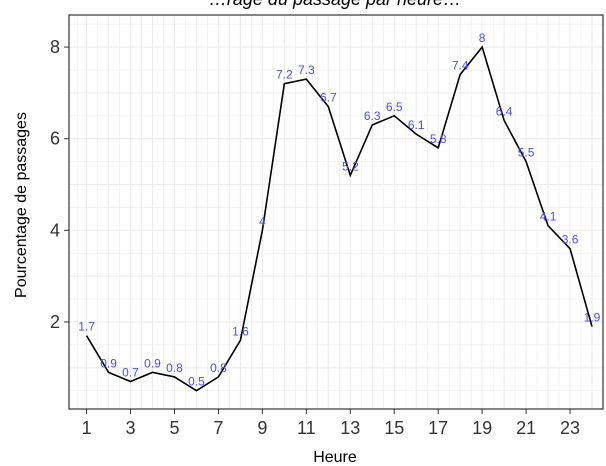 The image size is (606, 466). Describe the element at coordinates (55, 230) in the screenshot. I see `y-tick-label: 4` at that location.